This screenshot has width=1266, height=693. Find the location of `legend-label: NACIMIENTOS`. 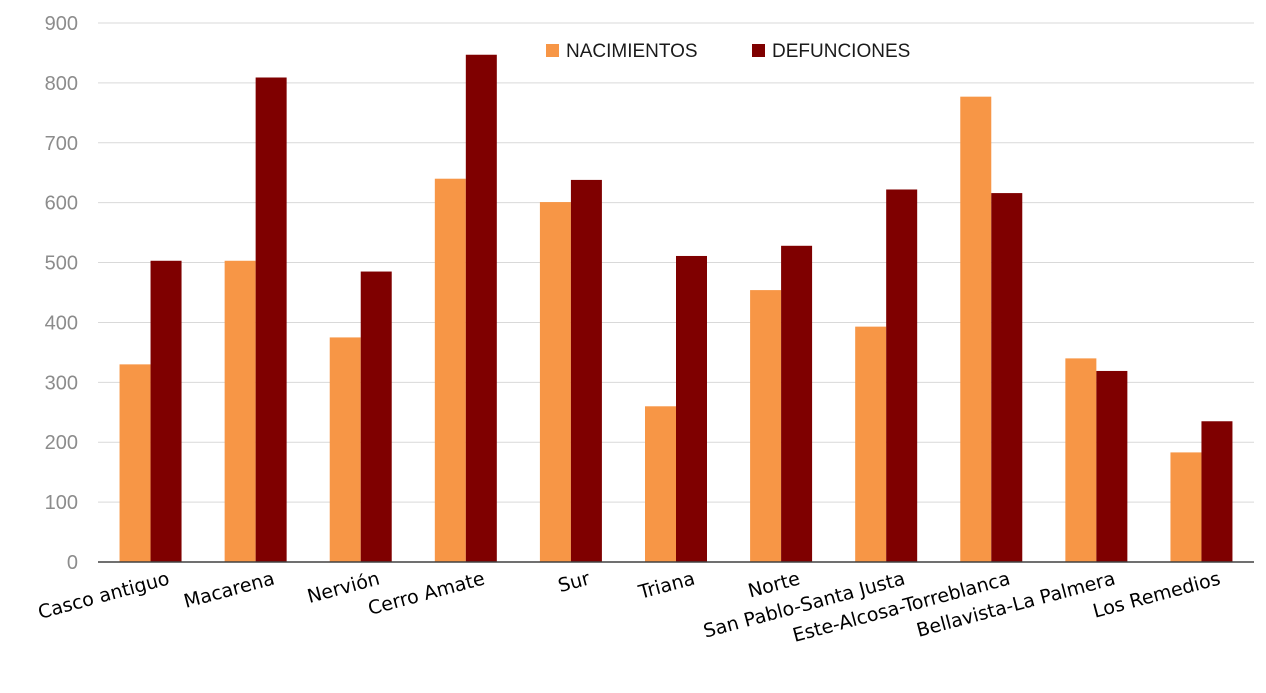

legend-label: NACIMIENTOS is located at coordinates (632, 51).